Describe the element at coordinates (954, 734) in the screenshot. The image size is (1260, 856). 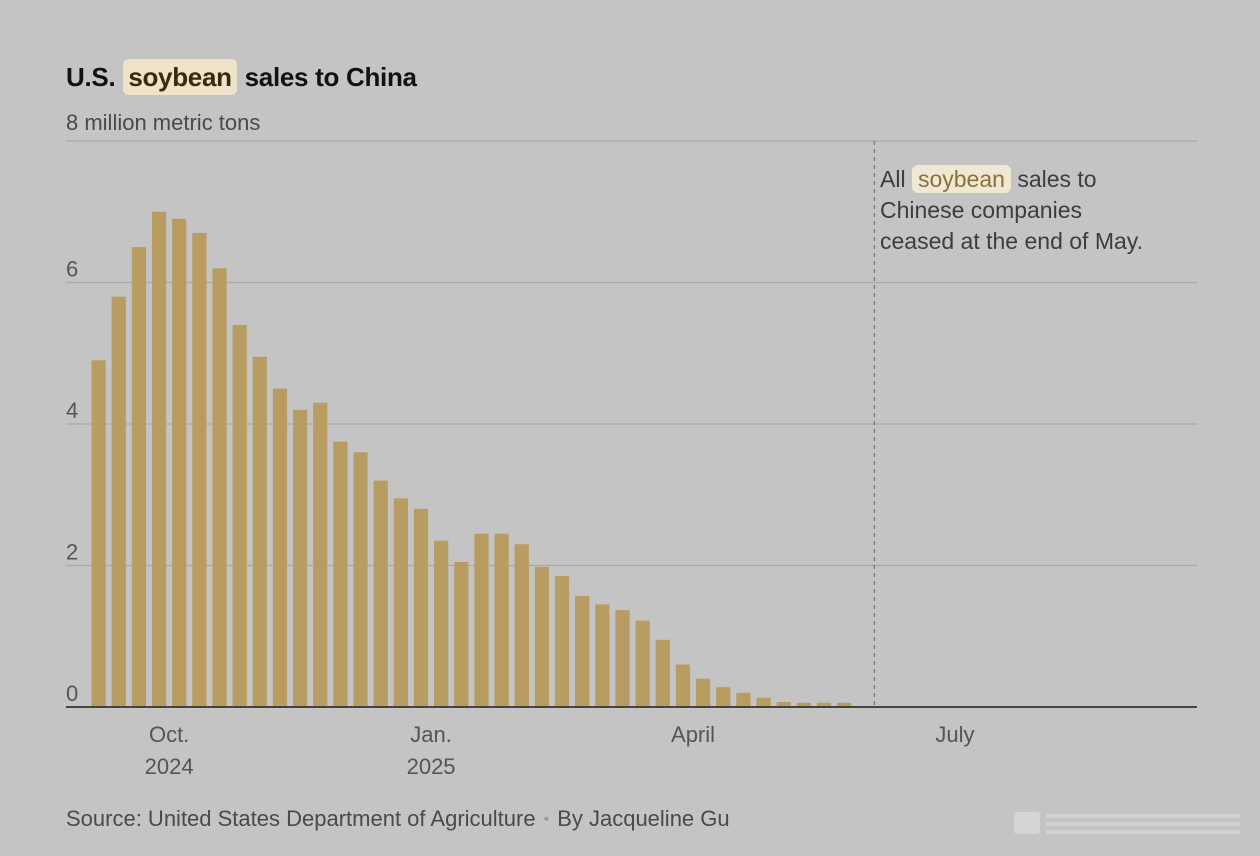
I see `x-tick-label-july: July` at that location.